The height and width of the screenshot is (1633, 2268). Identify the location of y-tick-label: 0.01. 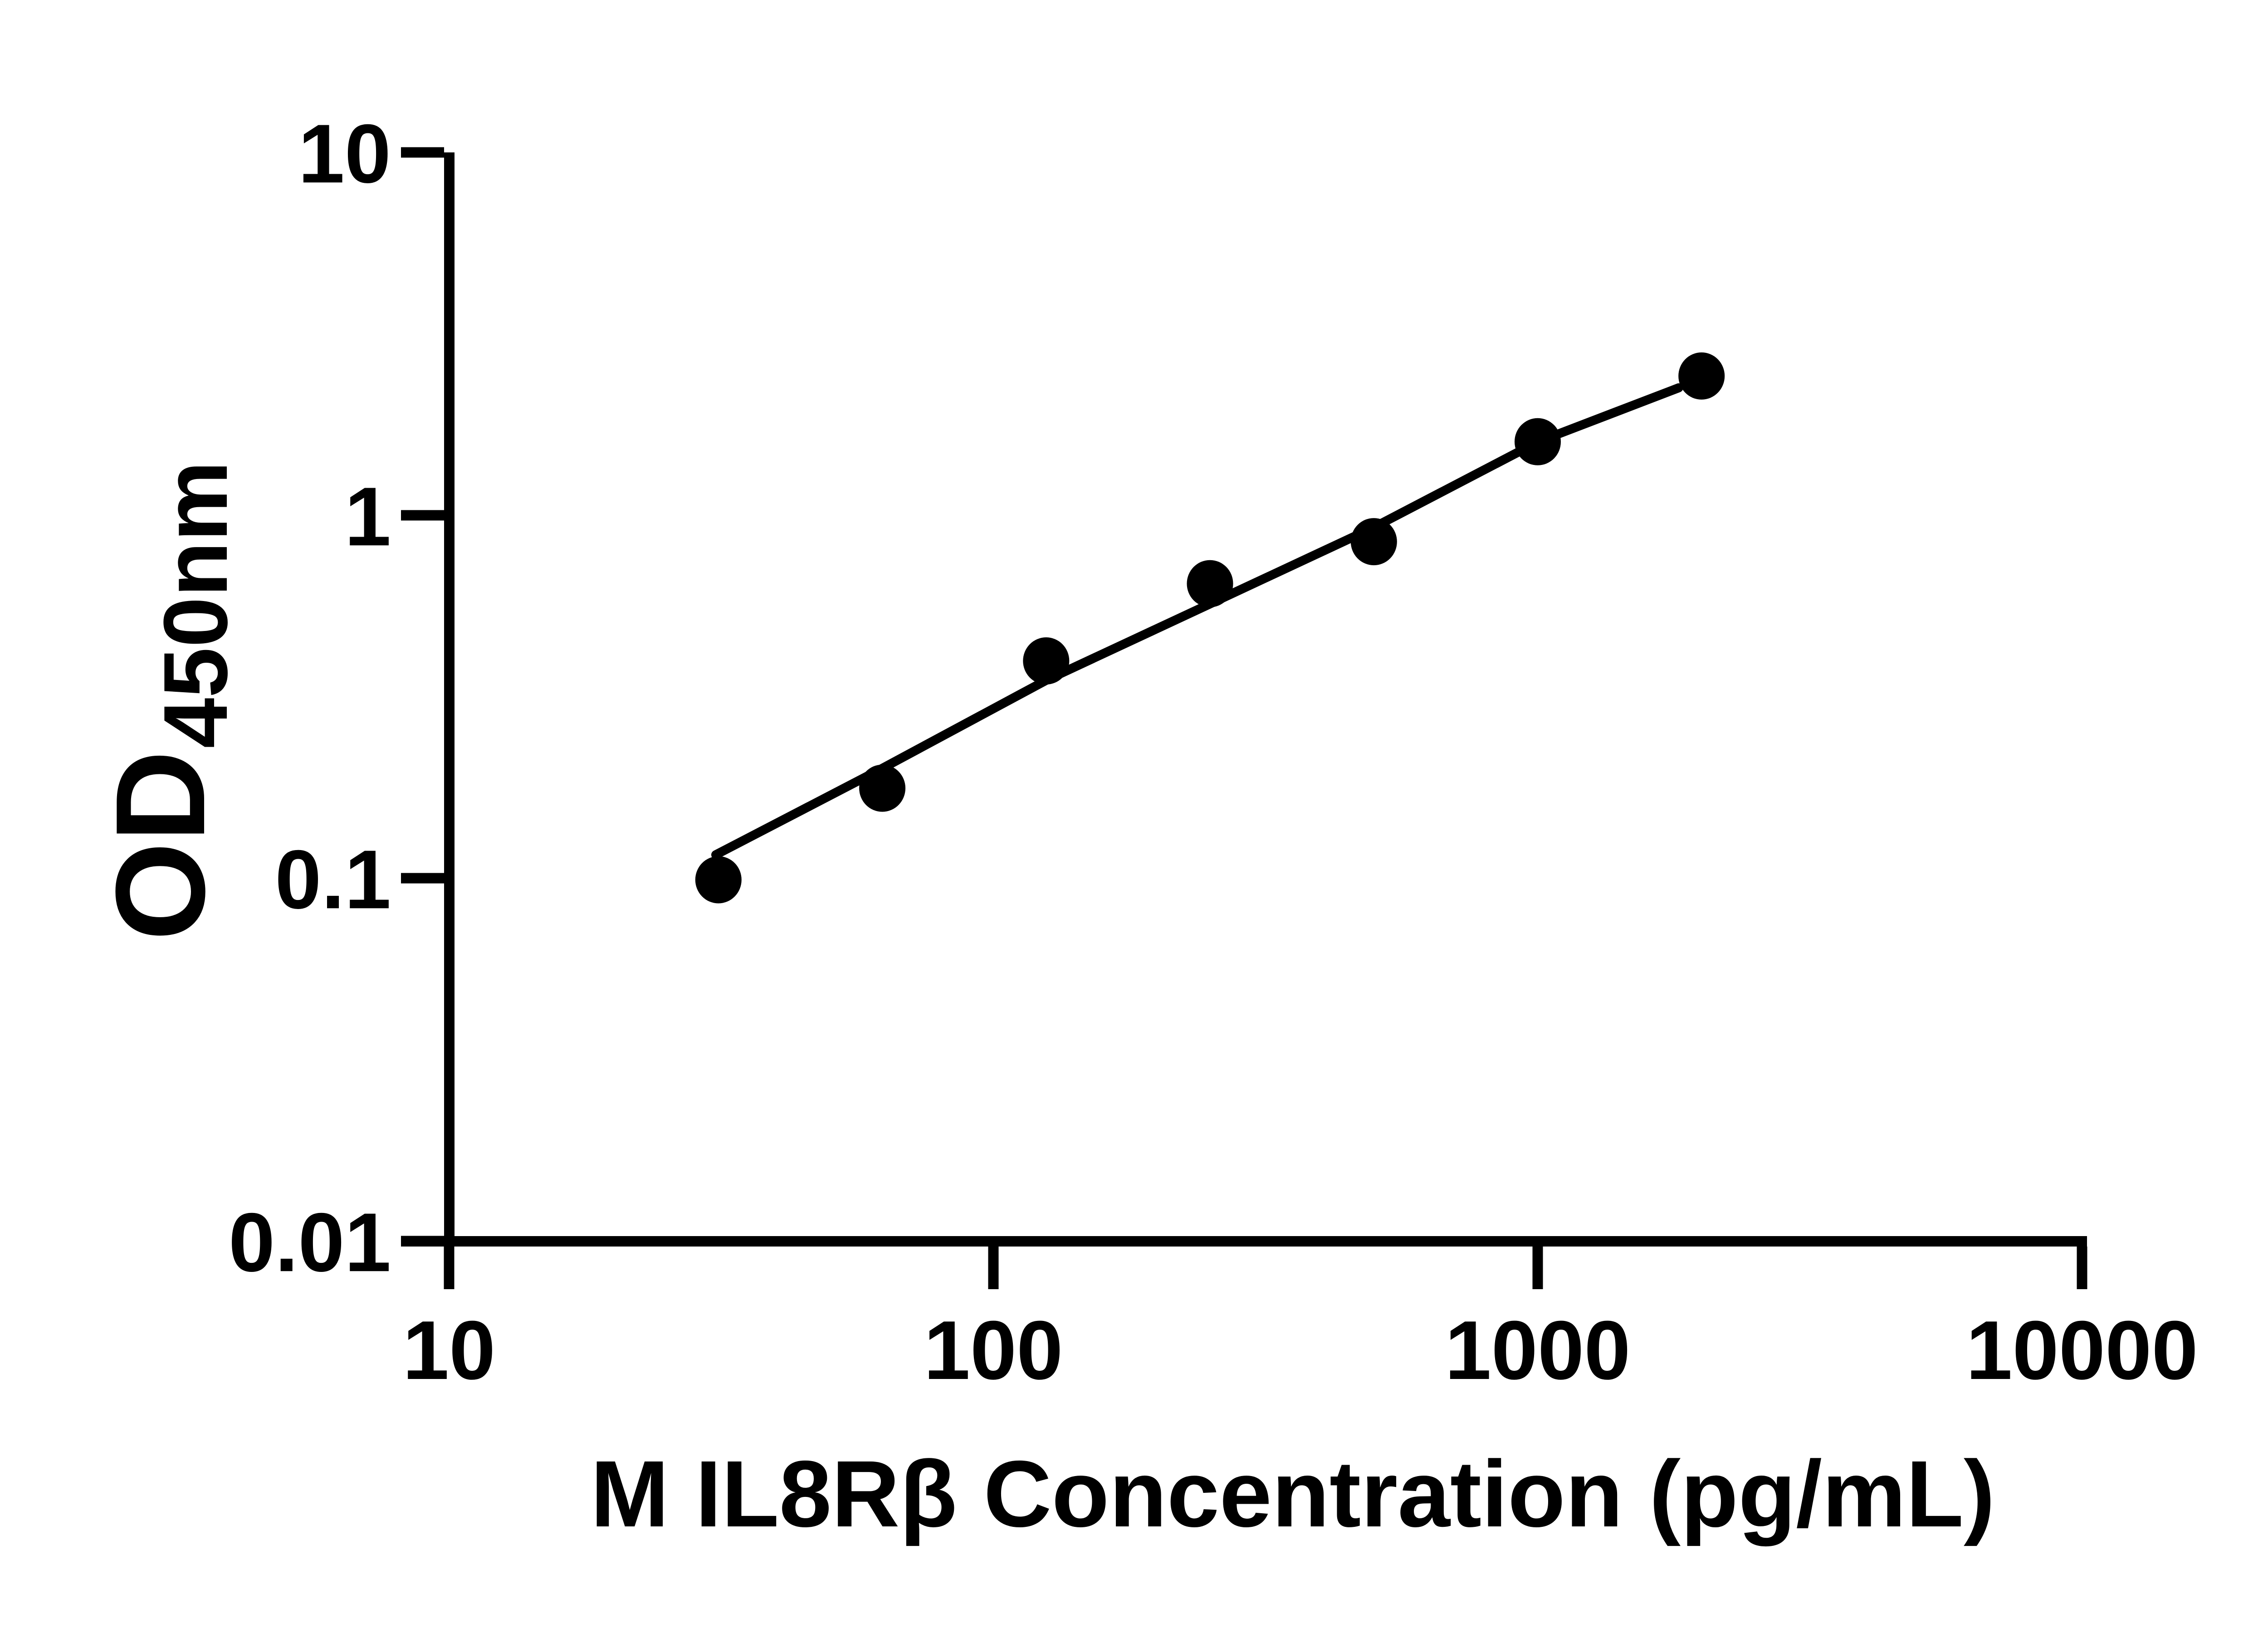
(310, 1242).